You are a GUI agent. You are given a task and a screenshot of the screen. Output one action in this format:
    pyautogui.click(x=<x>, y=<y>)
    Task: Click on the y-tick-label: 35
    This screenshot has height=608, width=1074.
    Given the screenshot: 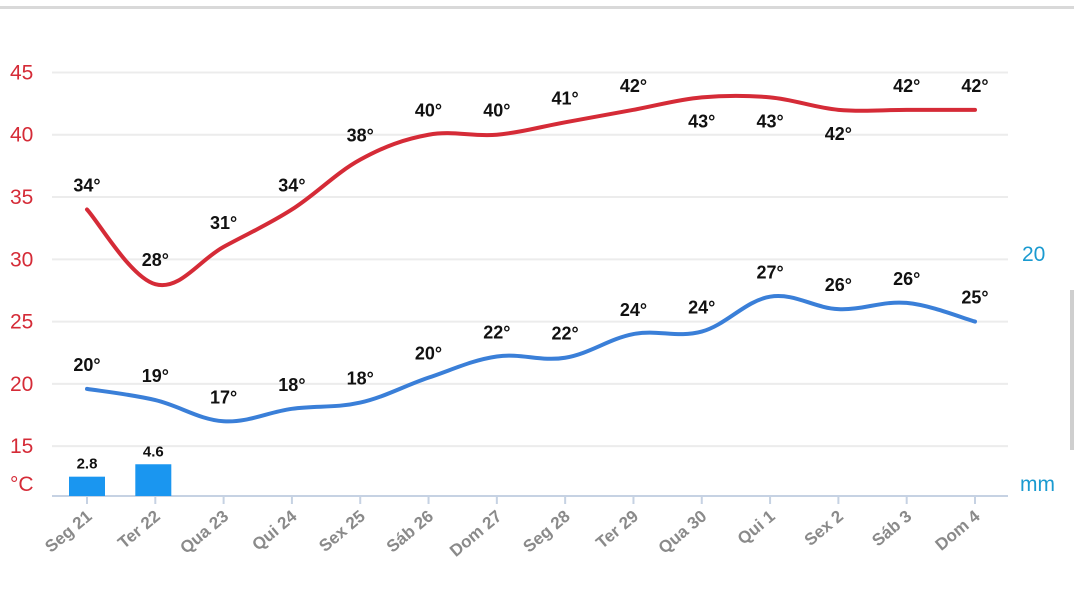 What is the action you would take?
    pyautogui.click(x=21, y=197)
    